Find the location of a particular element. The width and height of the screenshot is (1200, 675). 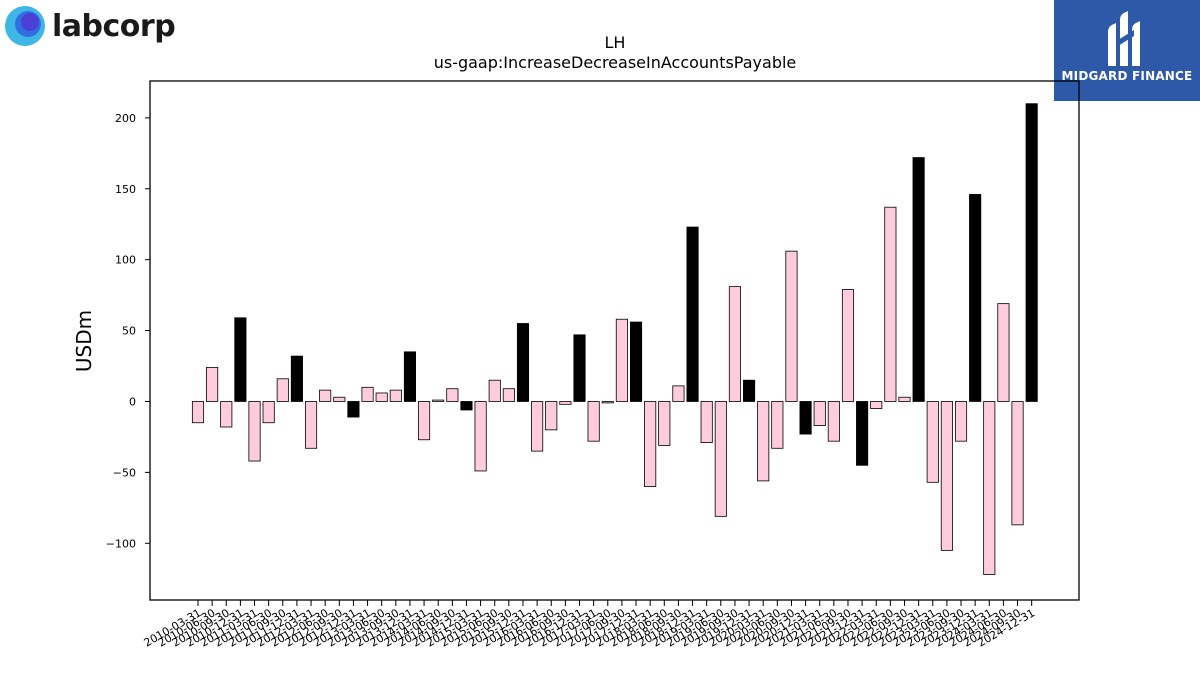

labcorp-logo-text: labcorp is located at coordinates (114, 26).